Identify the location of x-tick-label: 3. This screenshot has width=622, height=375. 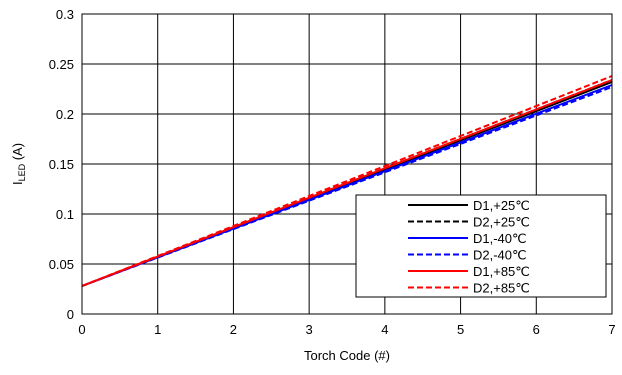
(309, 329).